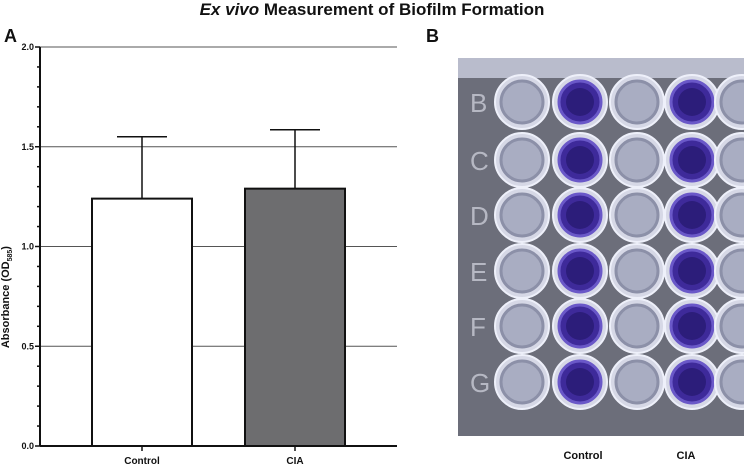 The height and width of the screenshot is (465, 744). Describe the element at coordinates (229, 9) in the screenshot. I see `title-italic: Ex vivo` at that location.